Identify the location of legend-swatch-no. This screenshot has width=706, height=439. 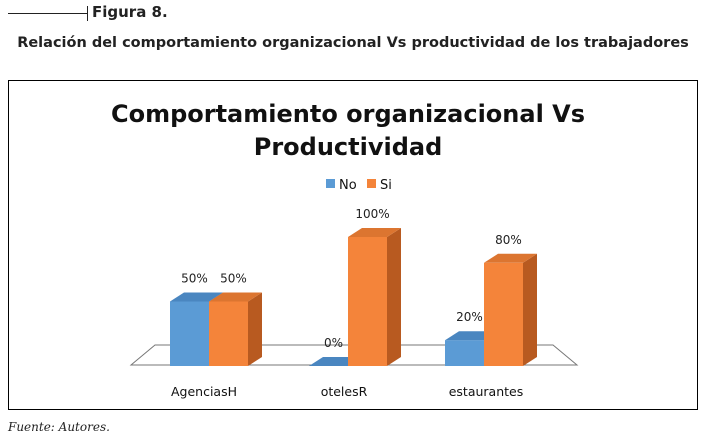
(330, 183).